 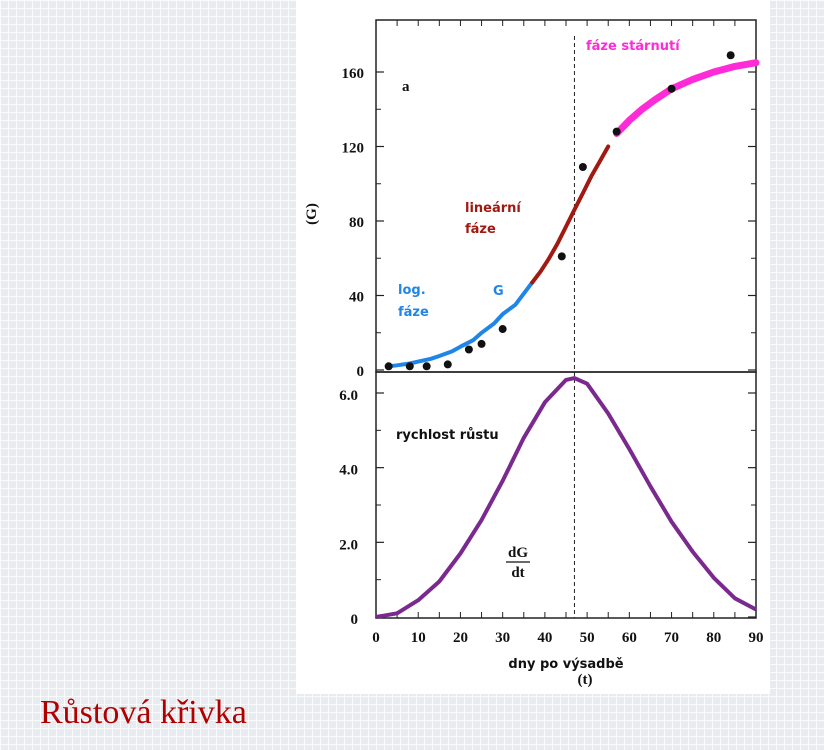 What do you see at coordinates (447, 435) in the screenshot?
I see `rate-title: rychlost růstu` at bounding box center [447, 435].